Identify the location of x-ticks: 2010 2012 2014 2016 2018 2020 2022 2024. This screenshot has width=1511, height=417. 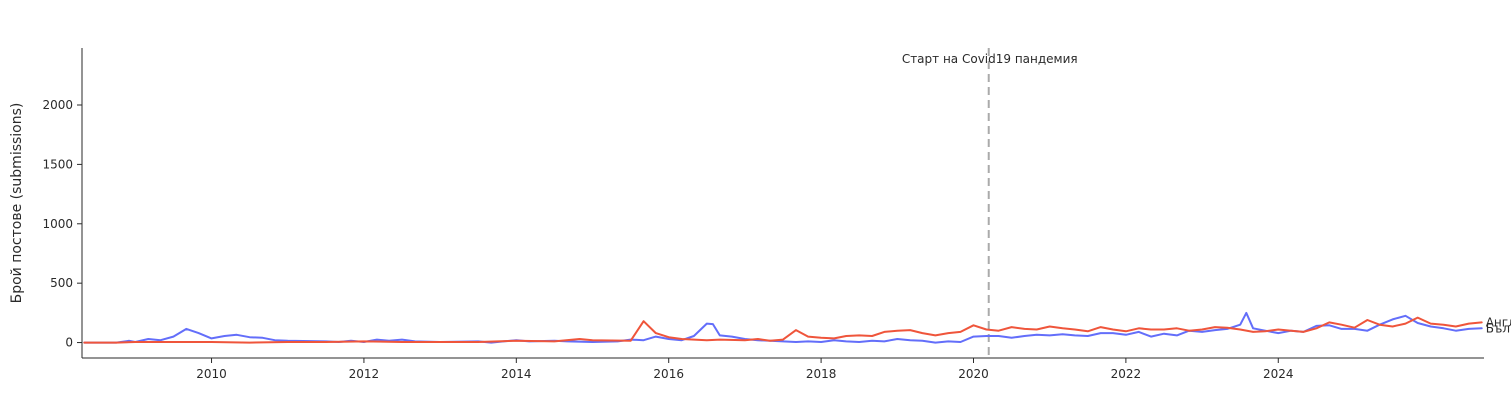
(745, 369).